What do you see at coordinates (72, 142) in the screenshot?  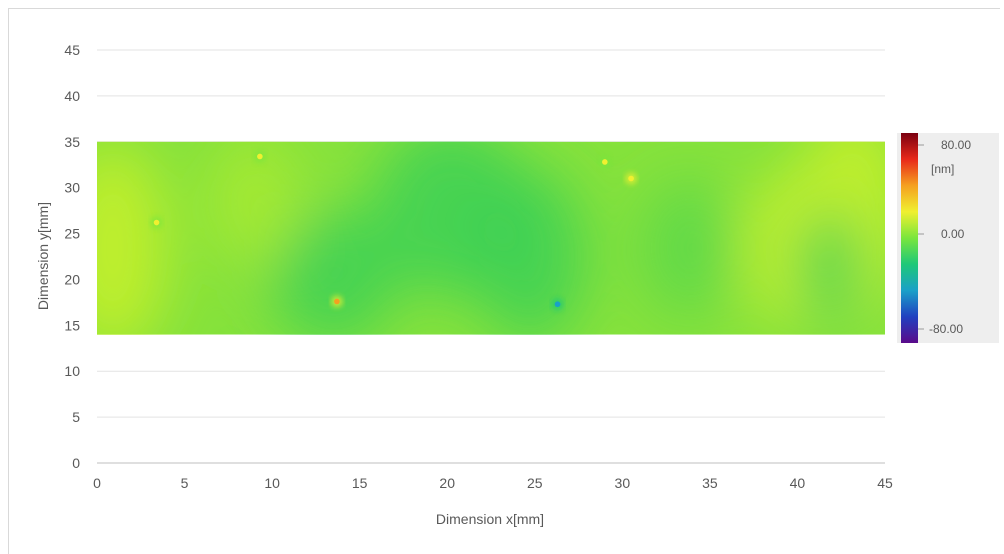 I see `y-tick-label-35: 35` at bounding box center [72, 142].